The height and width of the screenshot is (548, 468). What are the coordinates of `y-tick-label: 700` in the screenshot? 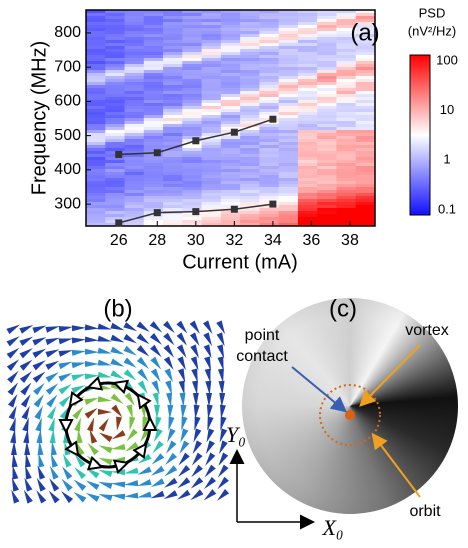 It's located at (67, 66).